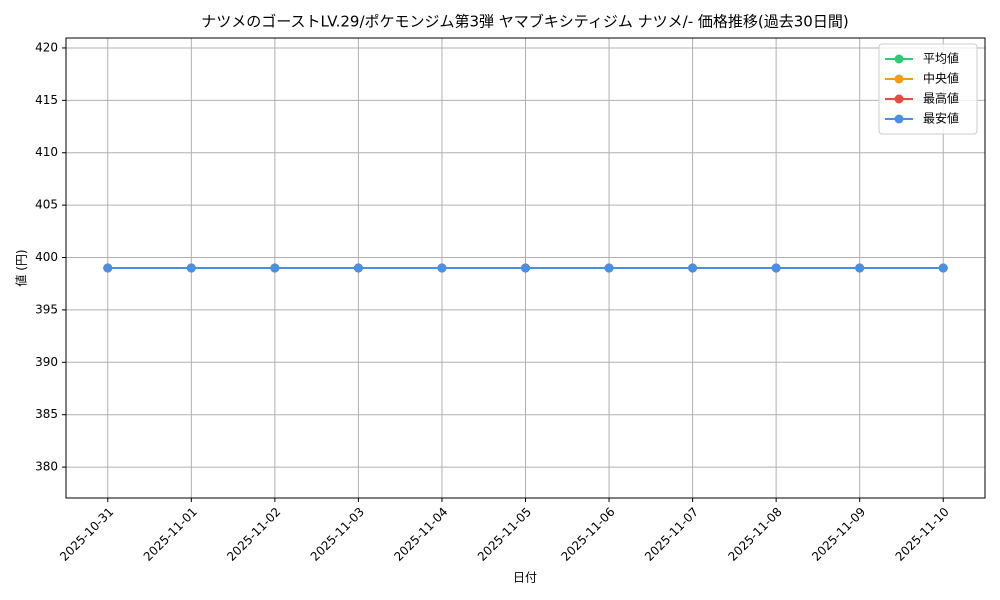 The image size is (1000, 600). I want to click on plot, so click(525, 268).